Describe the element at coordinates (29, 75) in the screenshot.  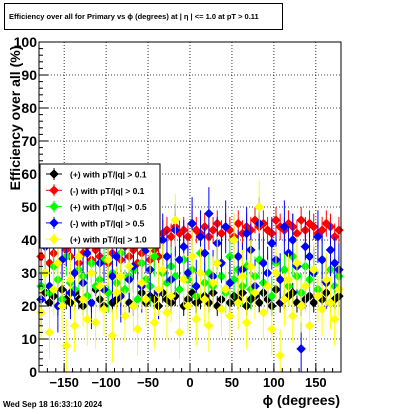
I see `y-tick-label: 90` at that location.